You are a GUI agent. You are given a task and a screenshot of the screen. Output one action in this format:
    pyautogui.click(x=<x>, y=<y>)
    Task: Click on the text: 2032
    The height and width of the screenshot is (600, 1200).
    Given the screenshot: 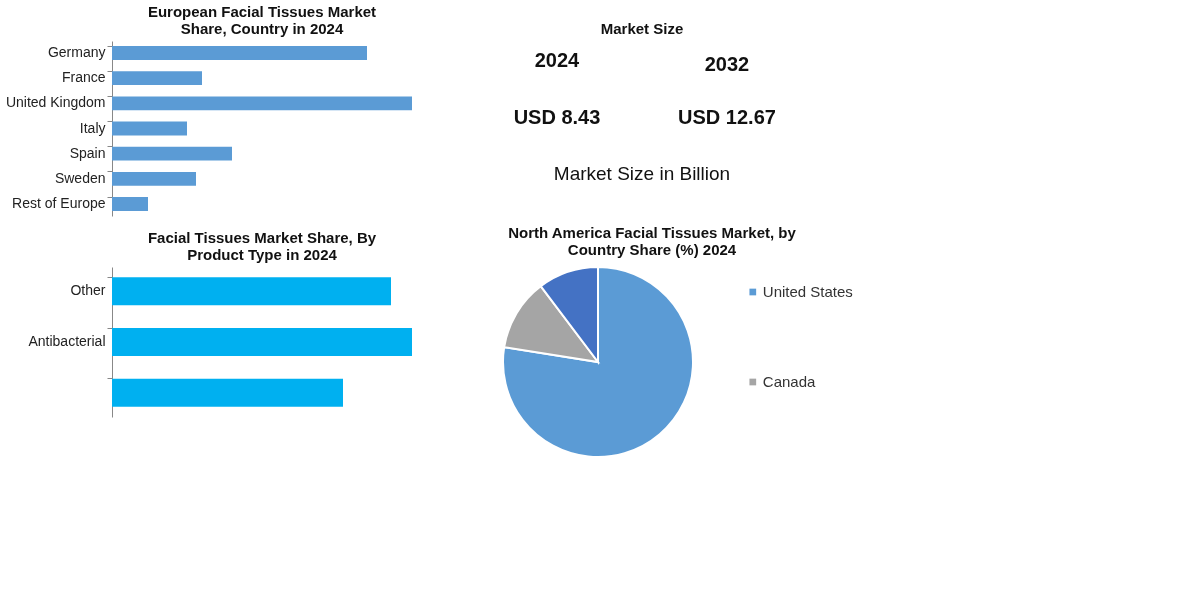 What is the action you would take?
    pyautogui.click(x=727, y=63)
    